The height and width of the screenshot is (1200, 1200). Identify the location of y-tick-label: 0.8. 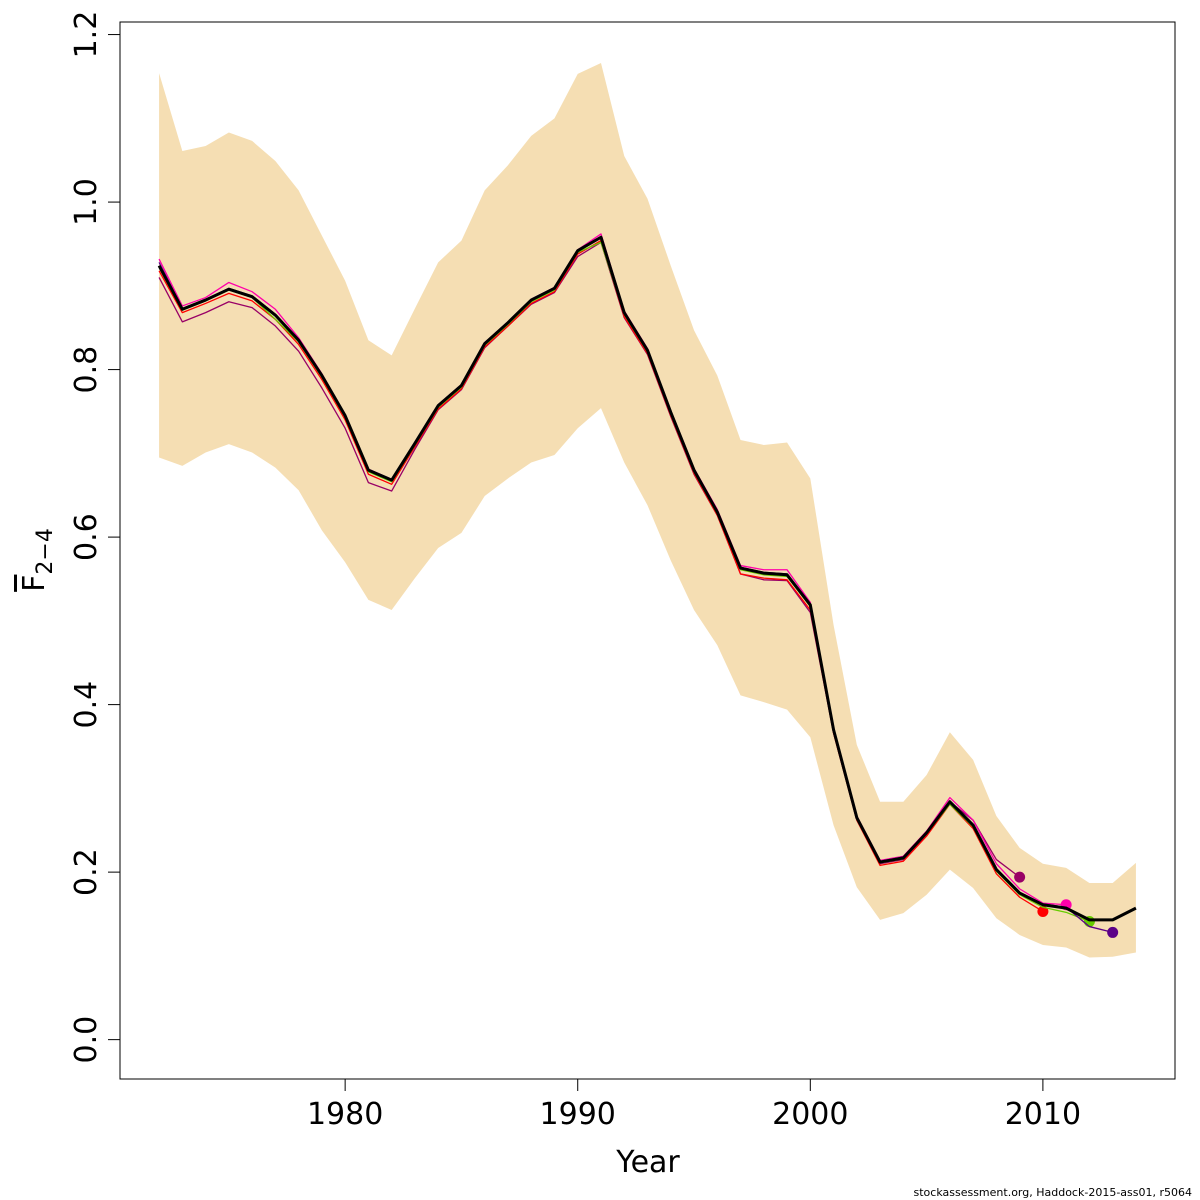
(86, 370).